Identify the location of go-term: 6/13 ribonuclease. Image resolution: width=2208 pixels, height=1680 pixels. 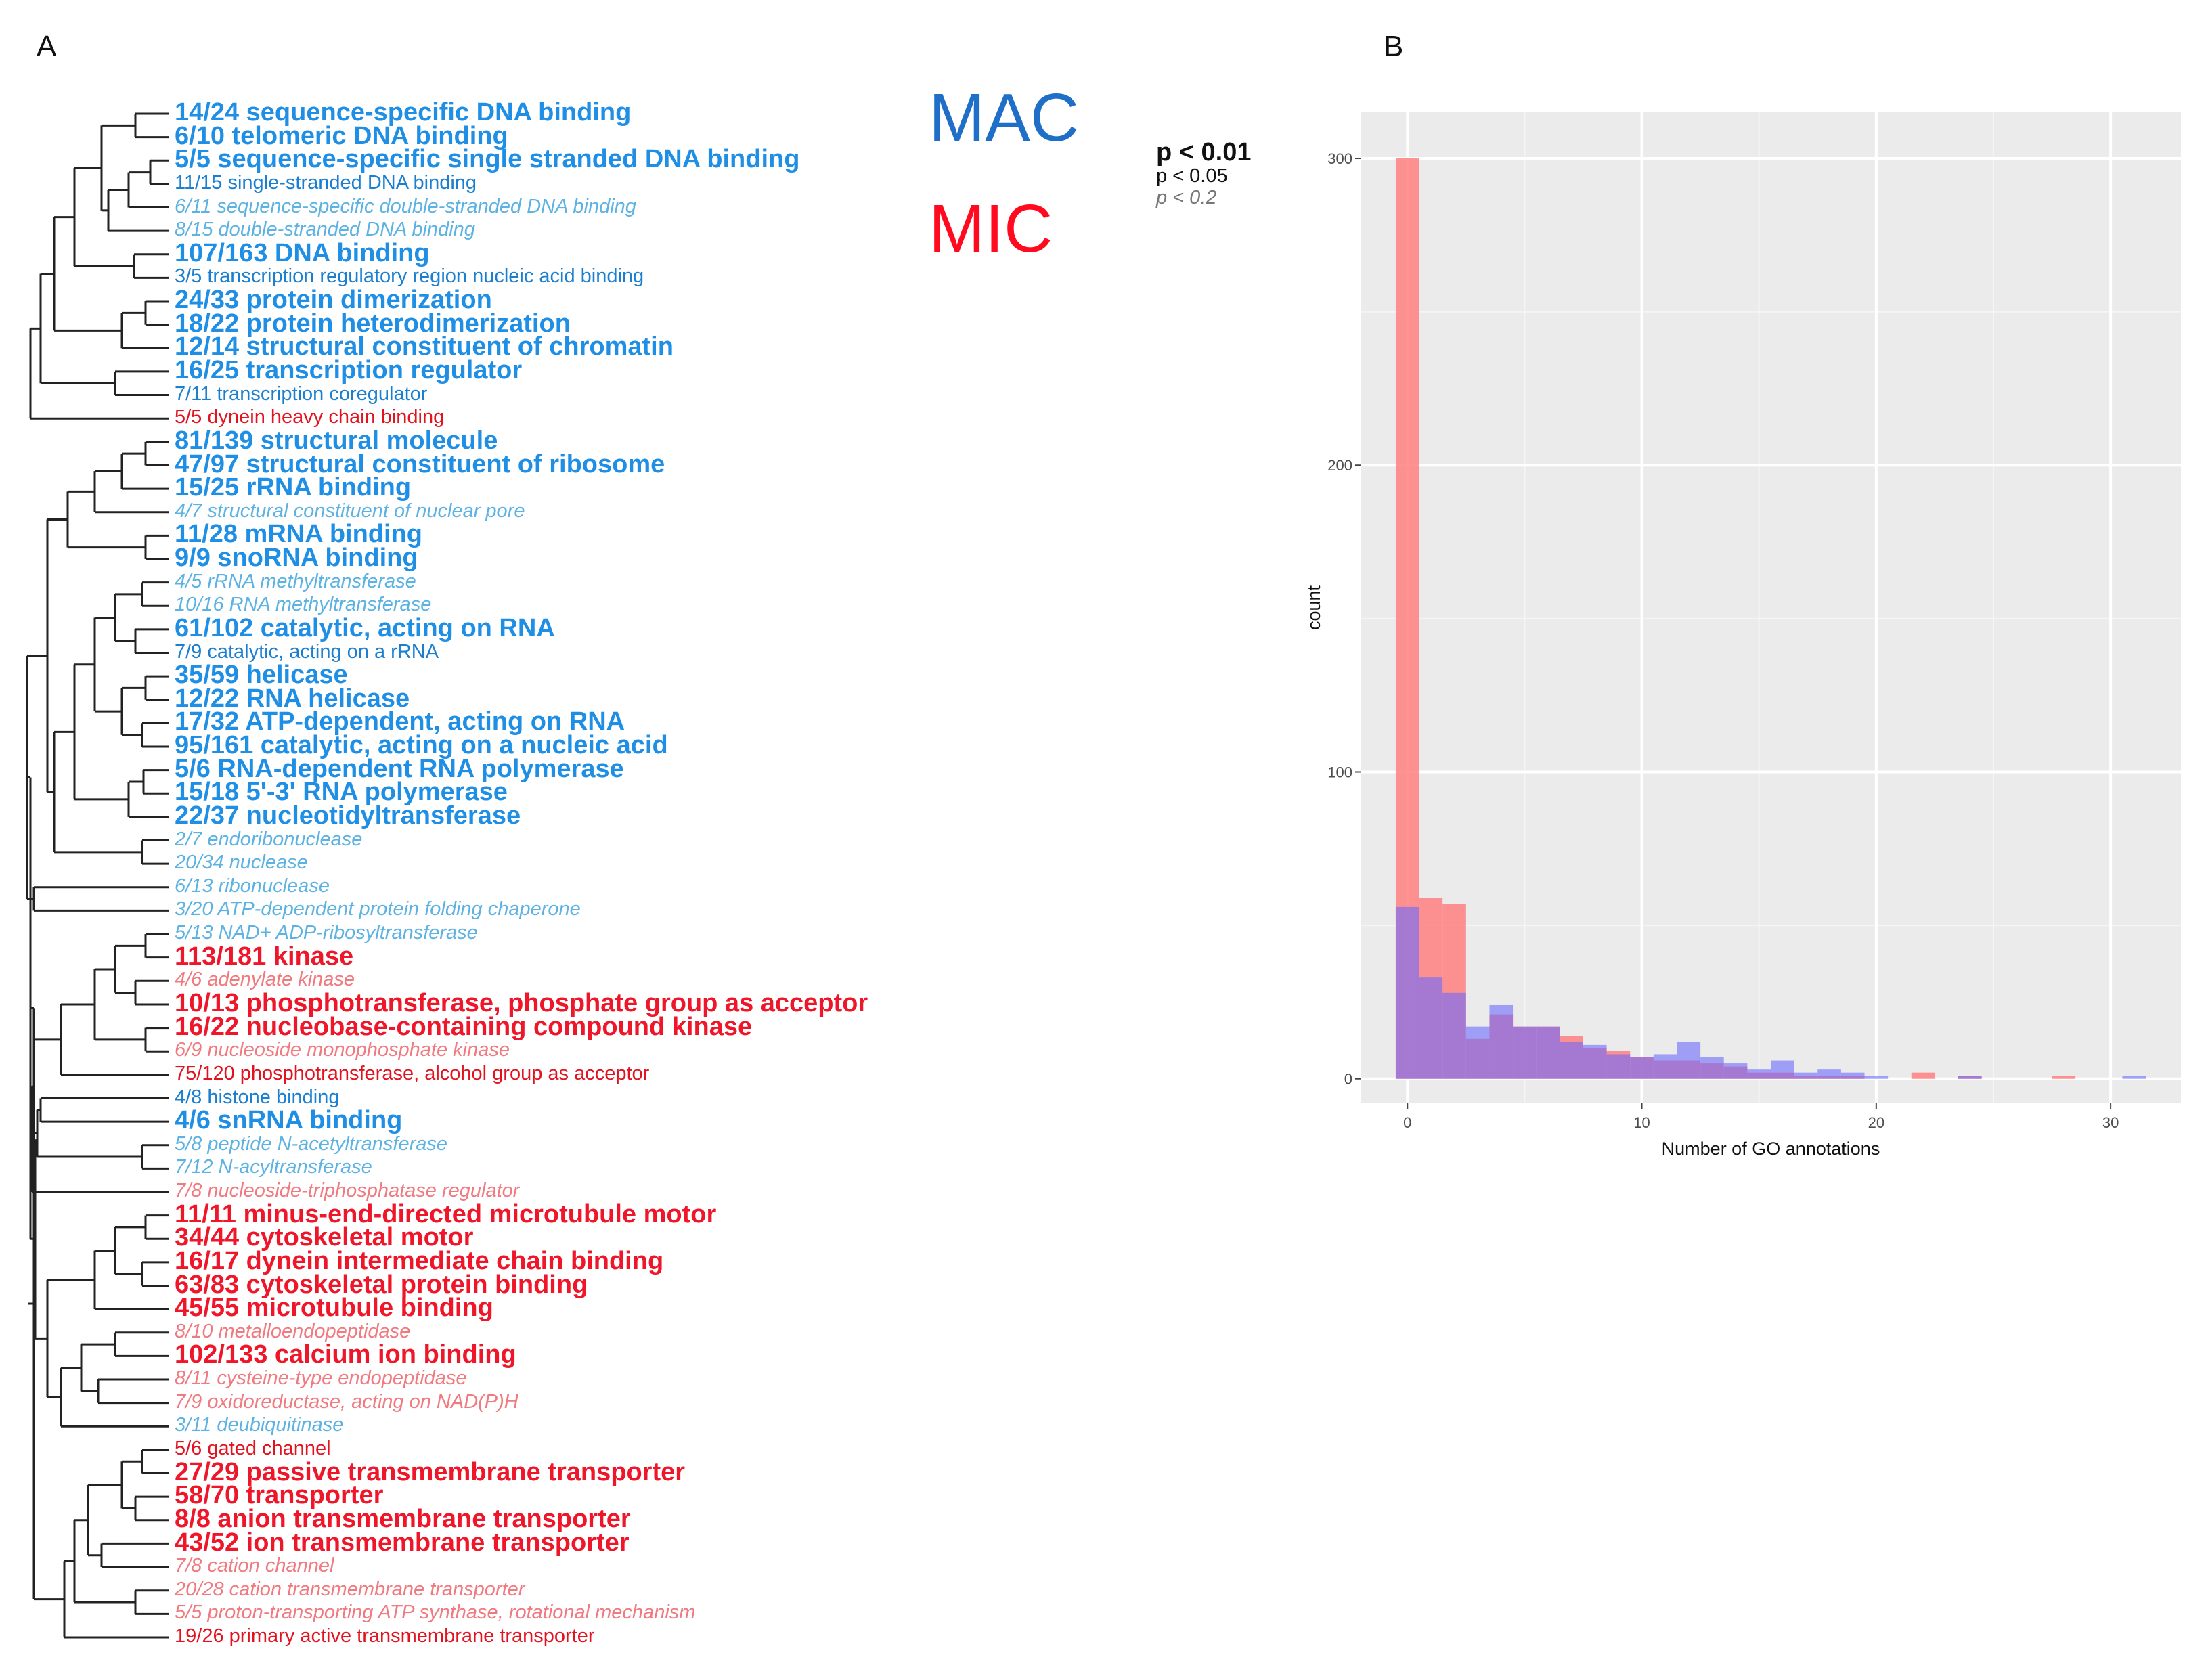
(252, 886).